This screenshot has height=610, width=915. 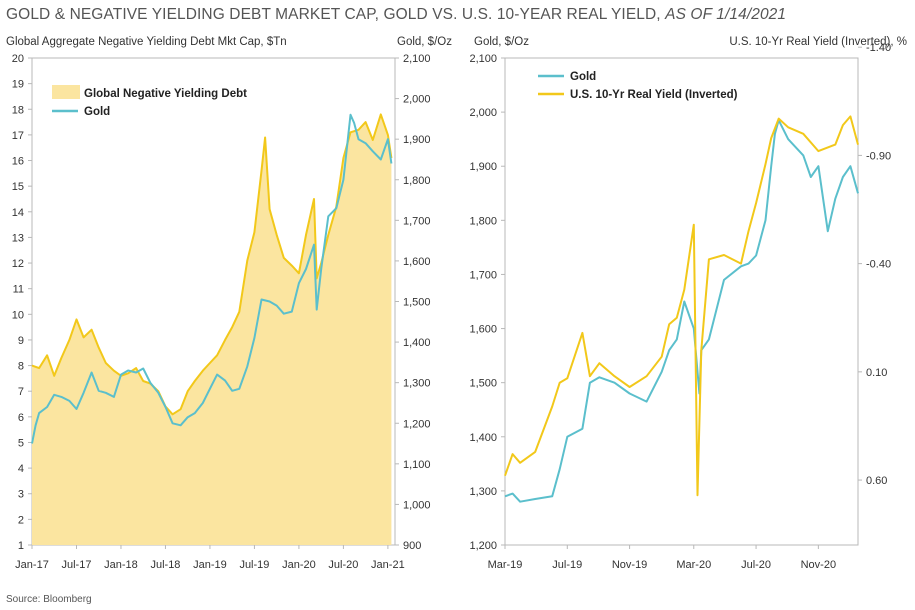 What do you see at coordinates (21, 341) in the screenshot?
I see `p1-left-tick-label: 9` at bounding box center [21, 341].